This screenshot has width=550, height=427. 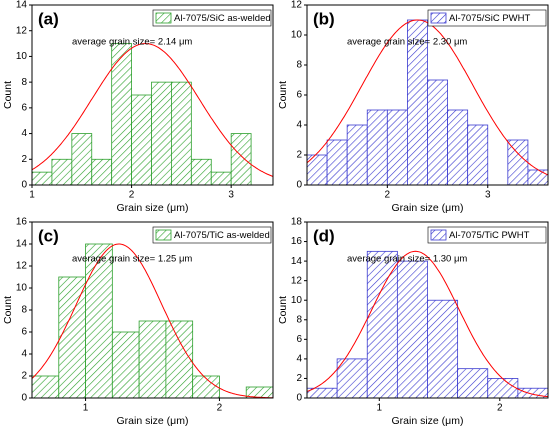 What do you see at coordinates (407, 42) in the screenshot?
I see `annotation: average grain size= 2.30 μm` at bounding box center [407, 42].